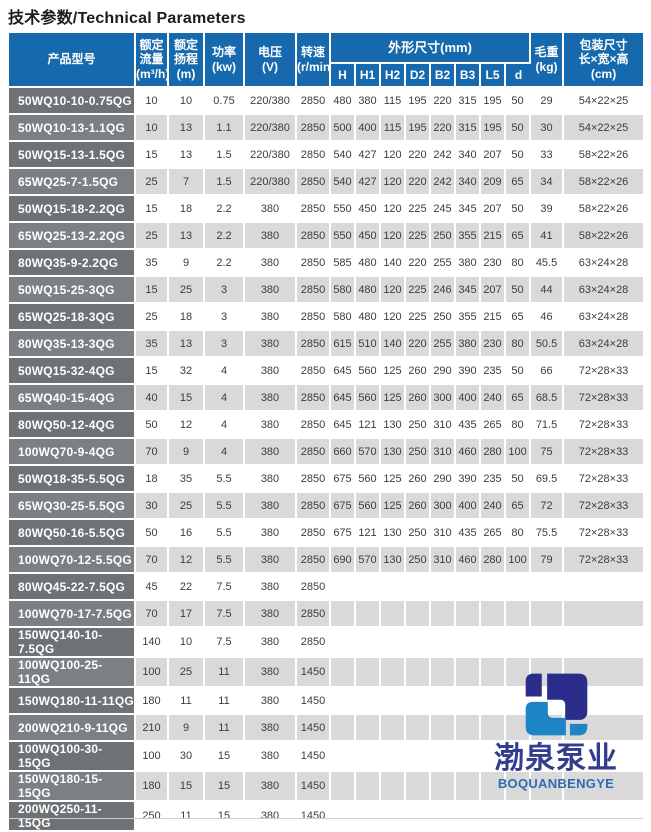  What do you see at coordinates (152, 673) in the screenshot?
I see `flow-cell: 100` at bounding box center [152, 673].